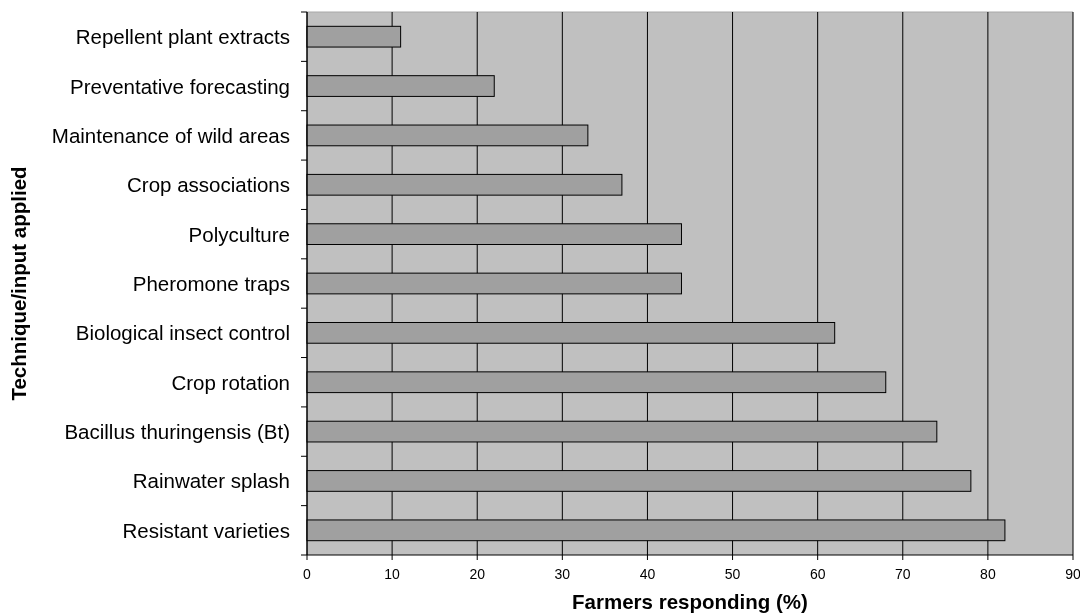  I want to click on y-axis-title: Technique/input applied, so click(18, 283).